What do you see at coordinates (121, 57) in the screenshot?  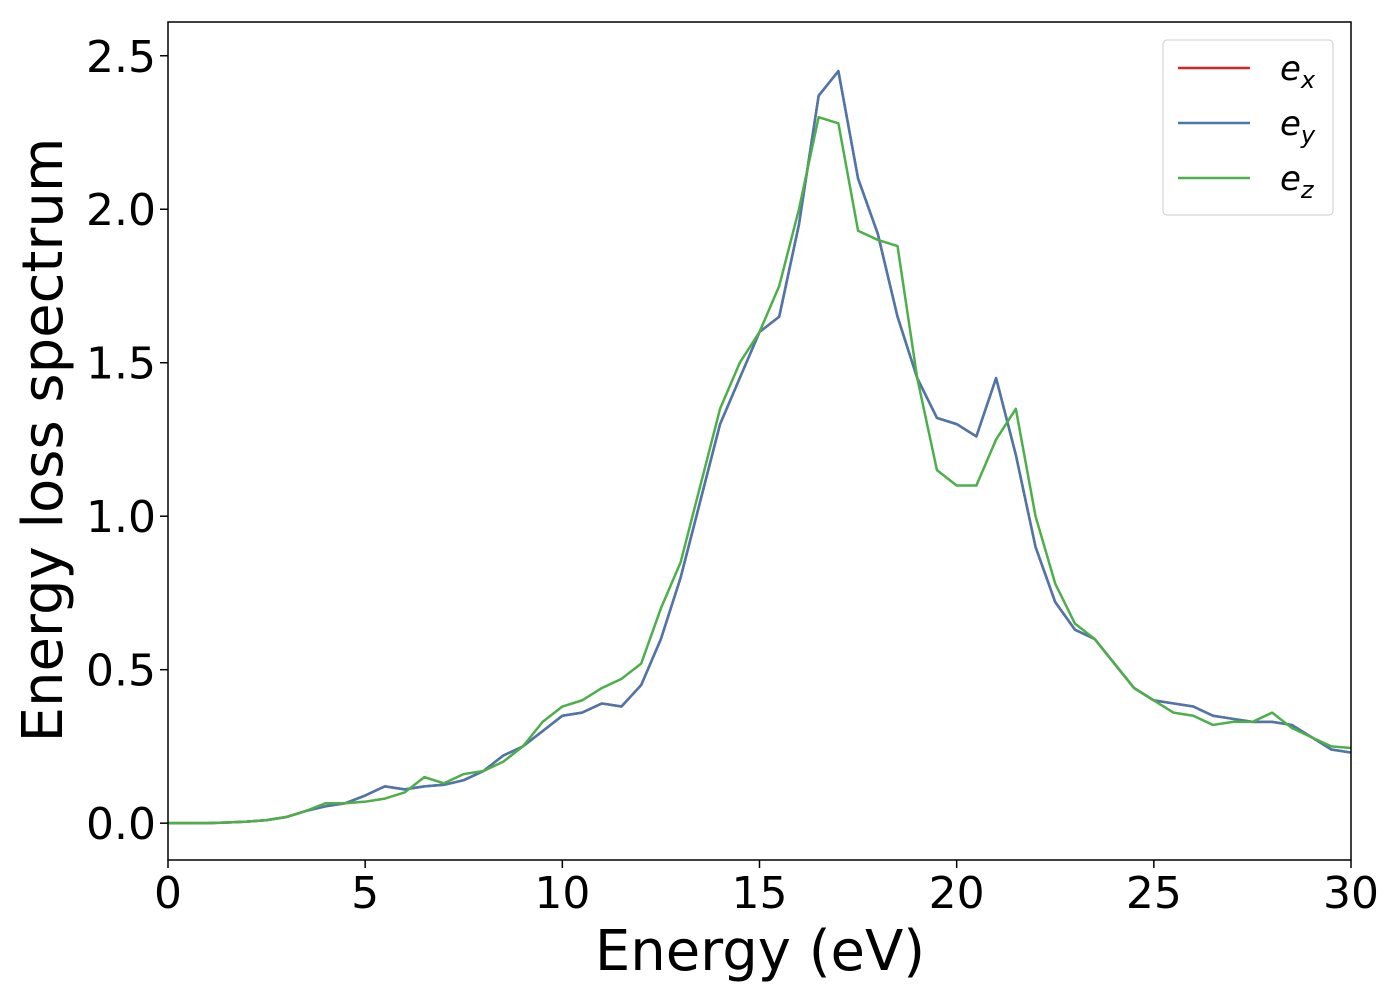 I see `y-tick-label: 2.5` at bounding box center [121, 57].